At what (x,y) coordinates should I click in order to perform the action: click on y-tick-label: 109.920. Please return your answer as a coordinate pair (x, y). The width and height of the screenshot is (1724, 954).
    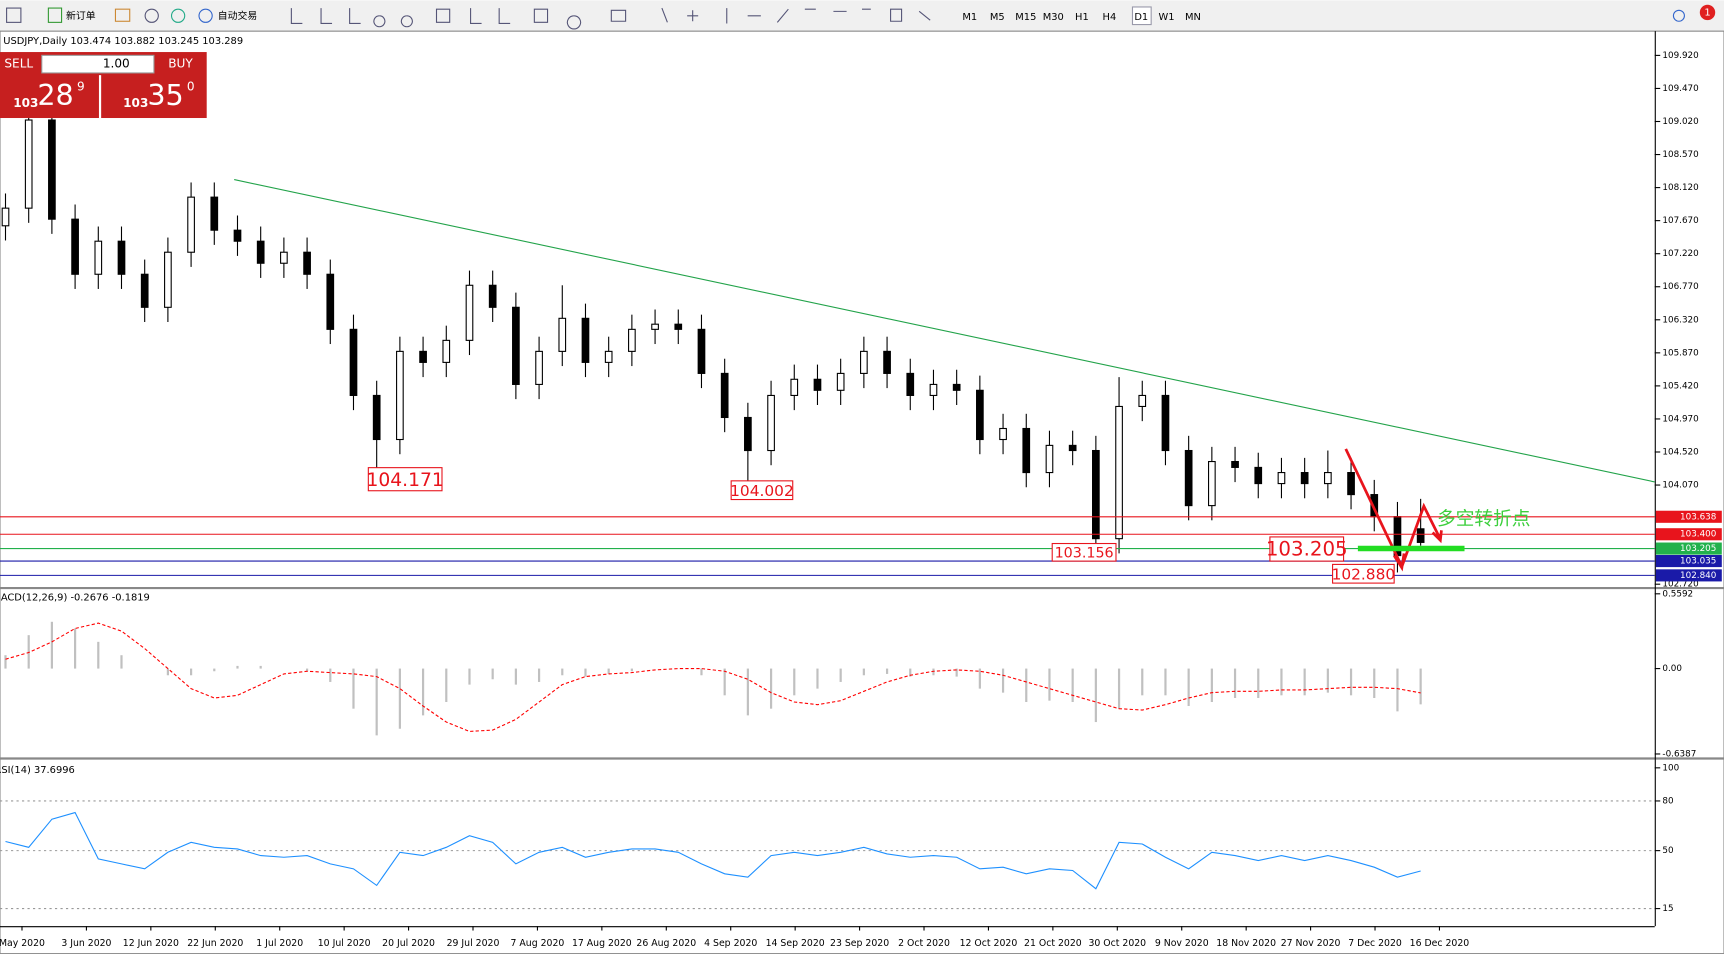
    Looking at the image, I should click on (1680, 56).